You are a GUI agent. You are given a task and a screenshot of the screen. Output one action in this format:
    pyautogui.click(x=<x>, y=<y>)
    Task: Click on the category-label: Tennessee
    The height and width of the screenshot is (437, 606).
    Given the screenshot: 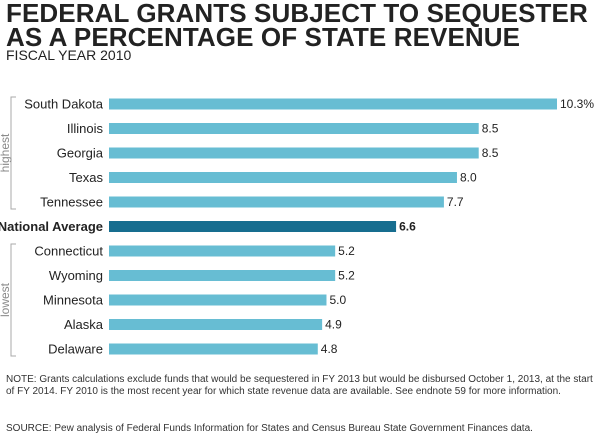 What is the action you would take?
    pyautogui.click(x=71, y=202)
    